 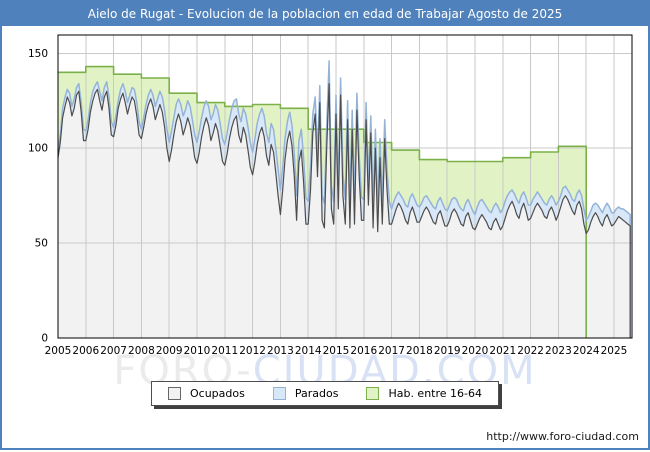 What do you see at coordinates (224, 351) in the screenshot?
I see `svg-text: 2011` at bounding box center [224, 351].